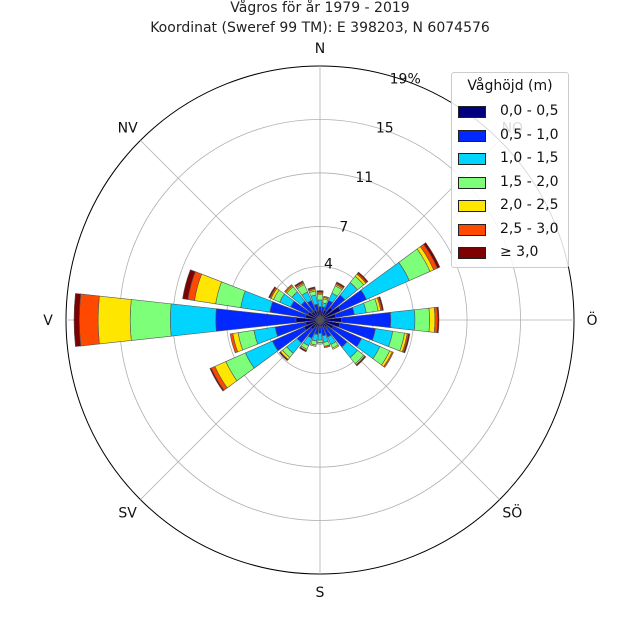  Describe the element at coordinates (320, 8) in the screenshot. I see `chart-title: Vågros för år 1979 - 2019` at that location.